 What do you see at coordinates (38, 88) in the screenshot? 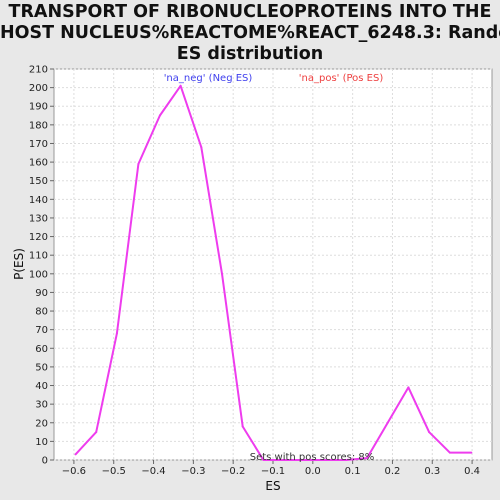
I see `y-tick-label: 200` at bounding box center [38, 88].